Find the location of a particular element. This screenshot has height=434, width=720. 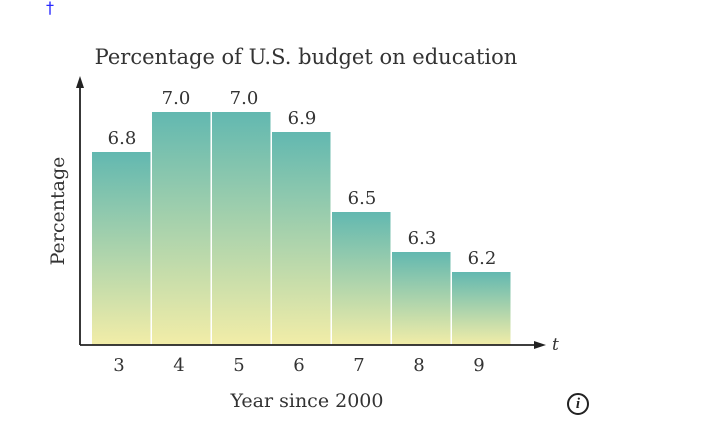

y-axis-label: Percentage is located at coordinates (58, 211).